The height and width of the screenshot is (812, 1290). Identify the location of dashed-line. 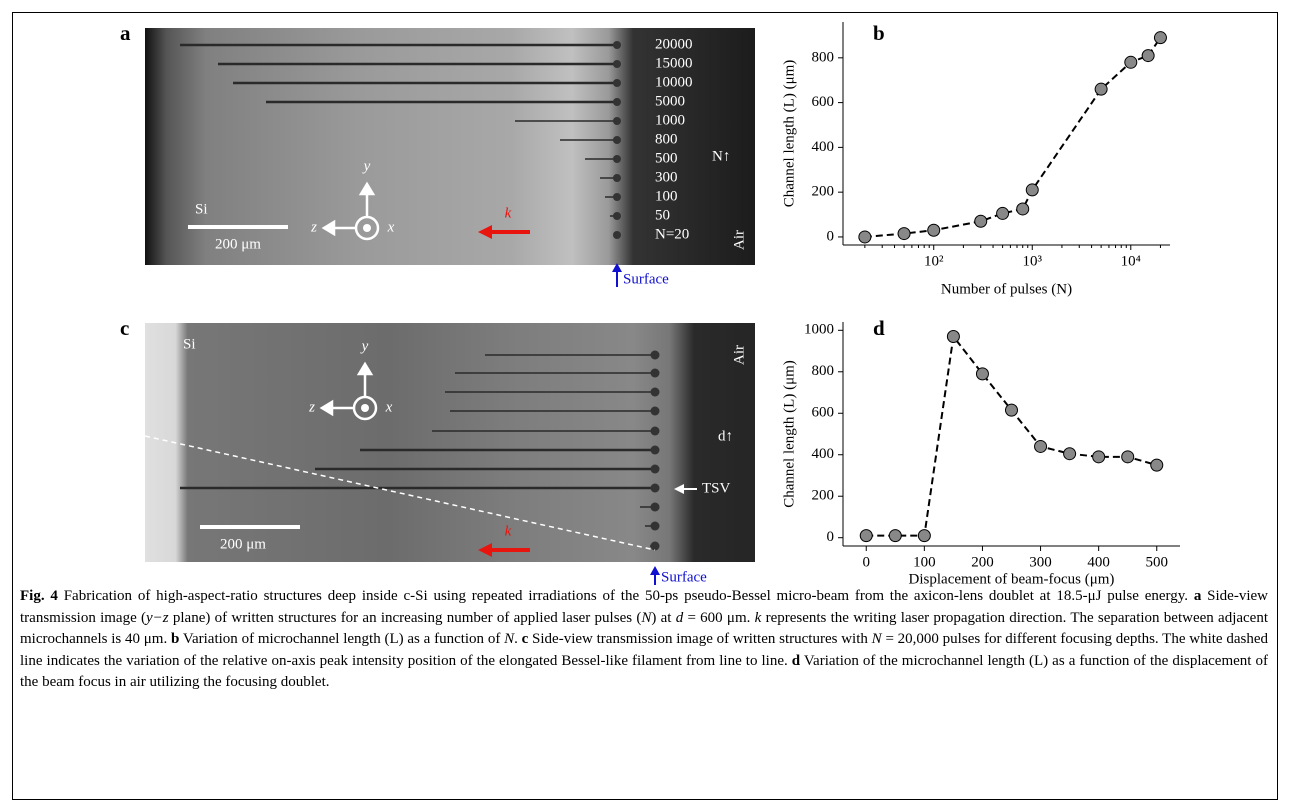
(400, 493).